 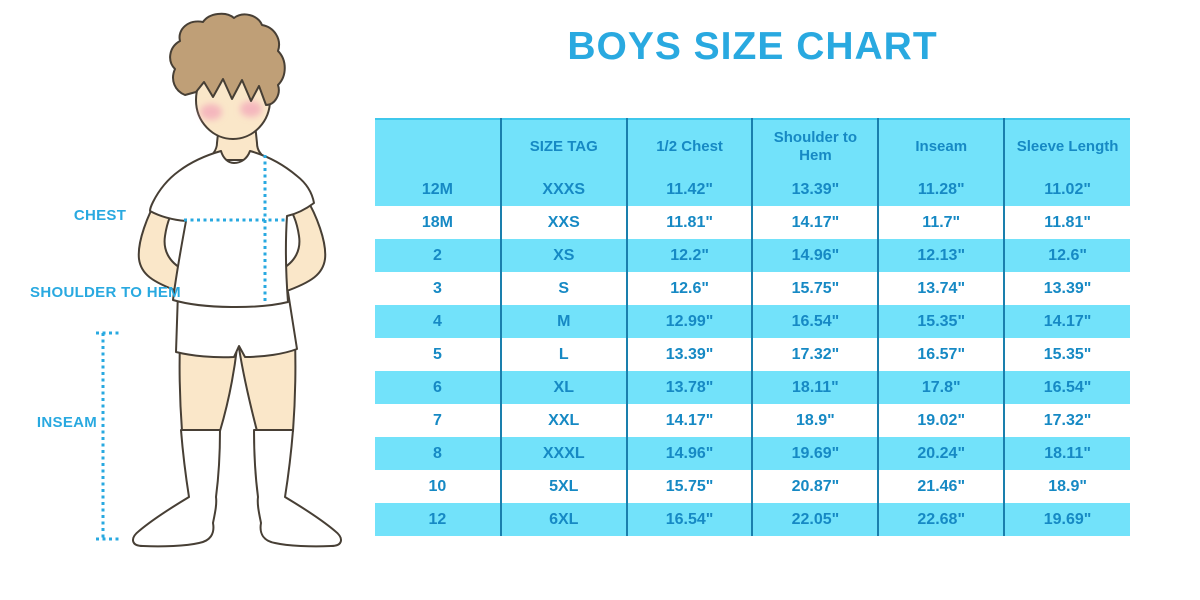 What do you see at coordinates (438, 486) in the screenshot?
I see `cell-size: 10` at bounding box center [438, 486].